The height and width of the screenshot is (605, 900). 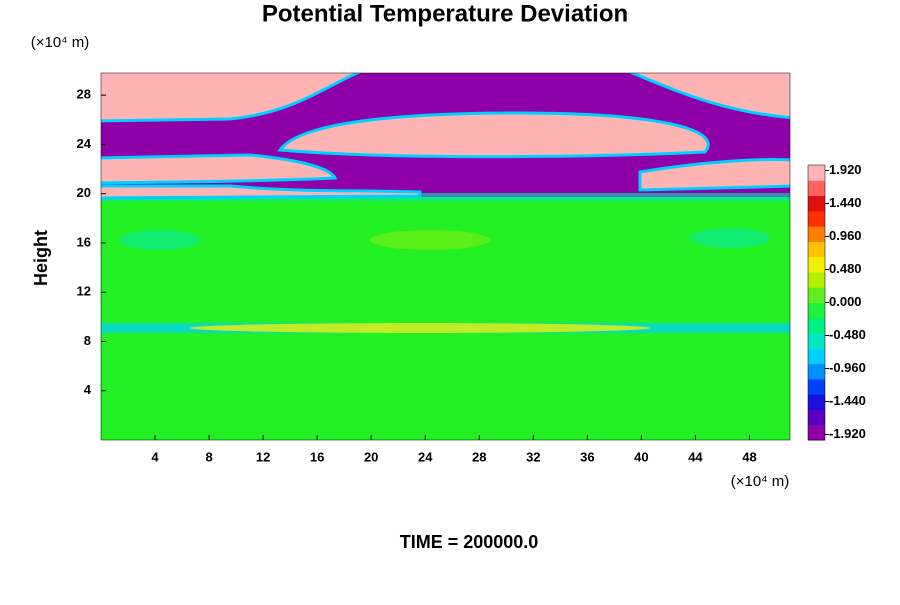 I want to click on chart-title: Potential Temperature Deviation, so click(x=445, y=13).